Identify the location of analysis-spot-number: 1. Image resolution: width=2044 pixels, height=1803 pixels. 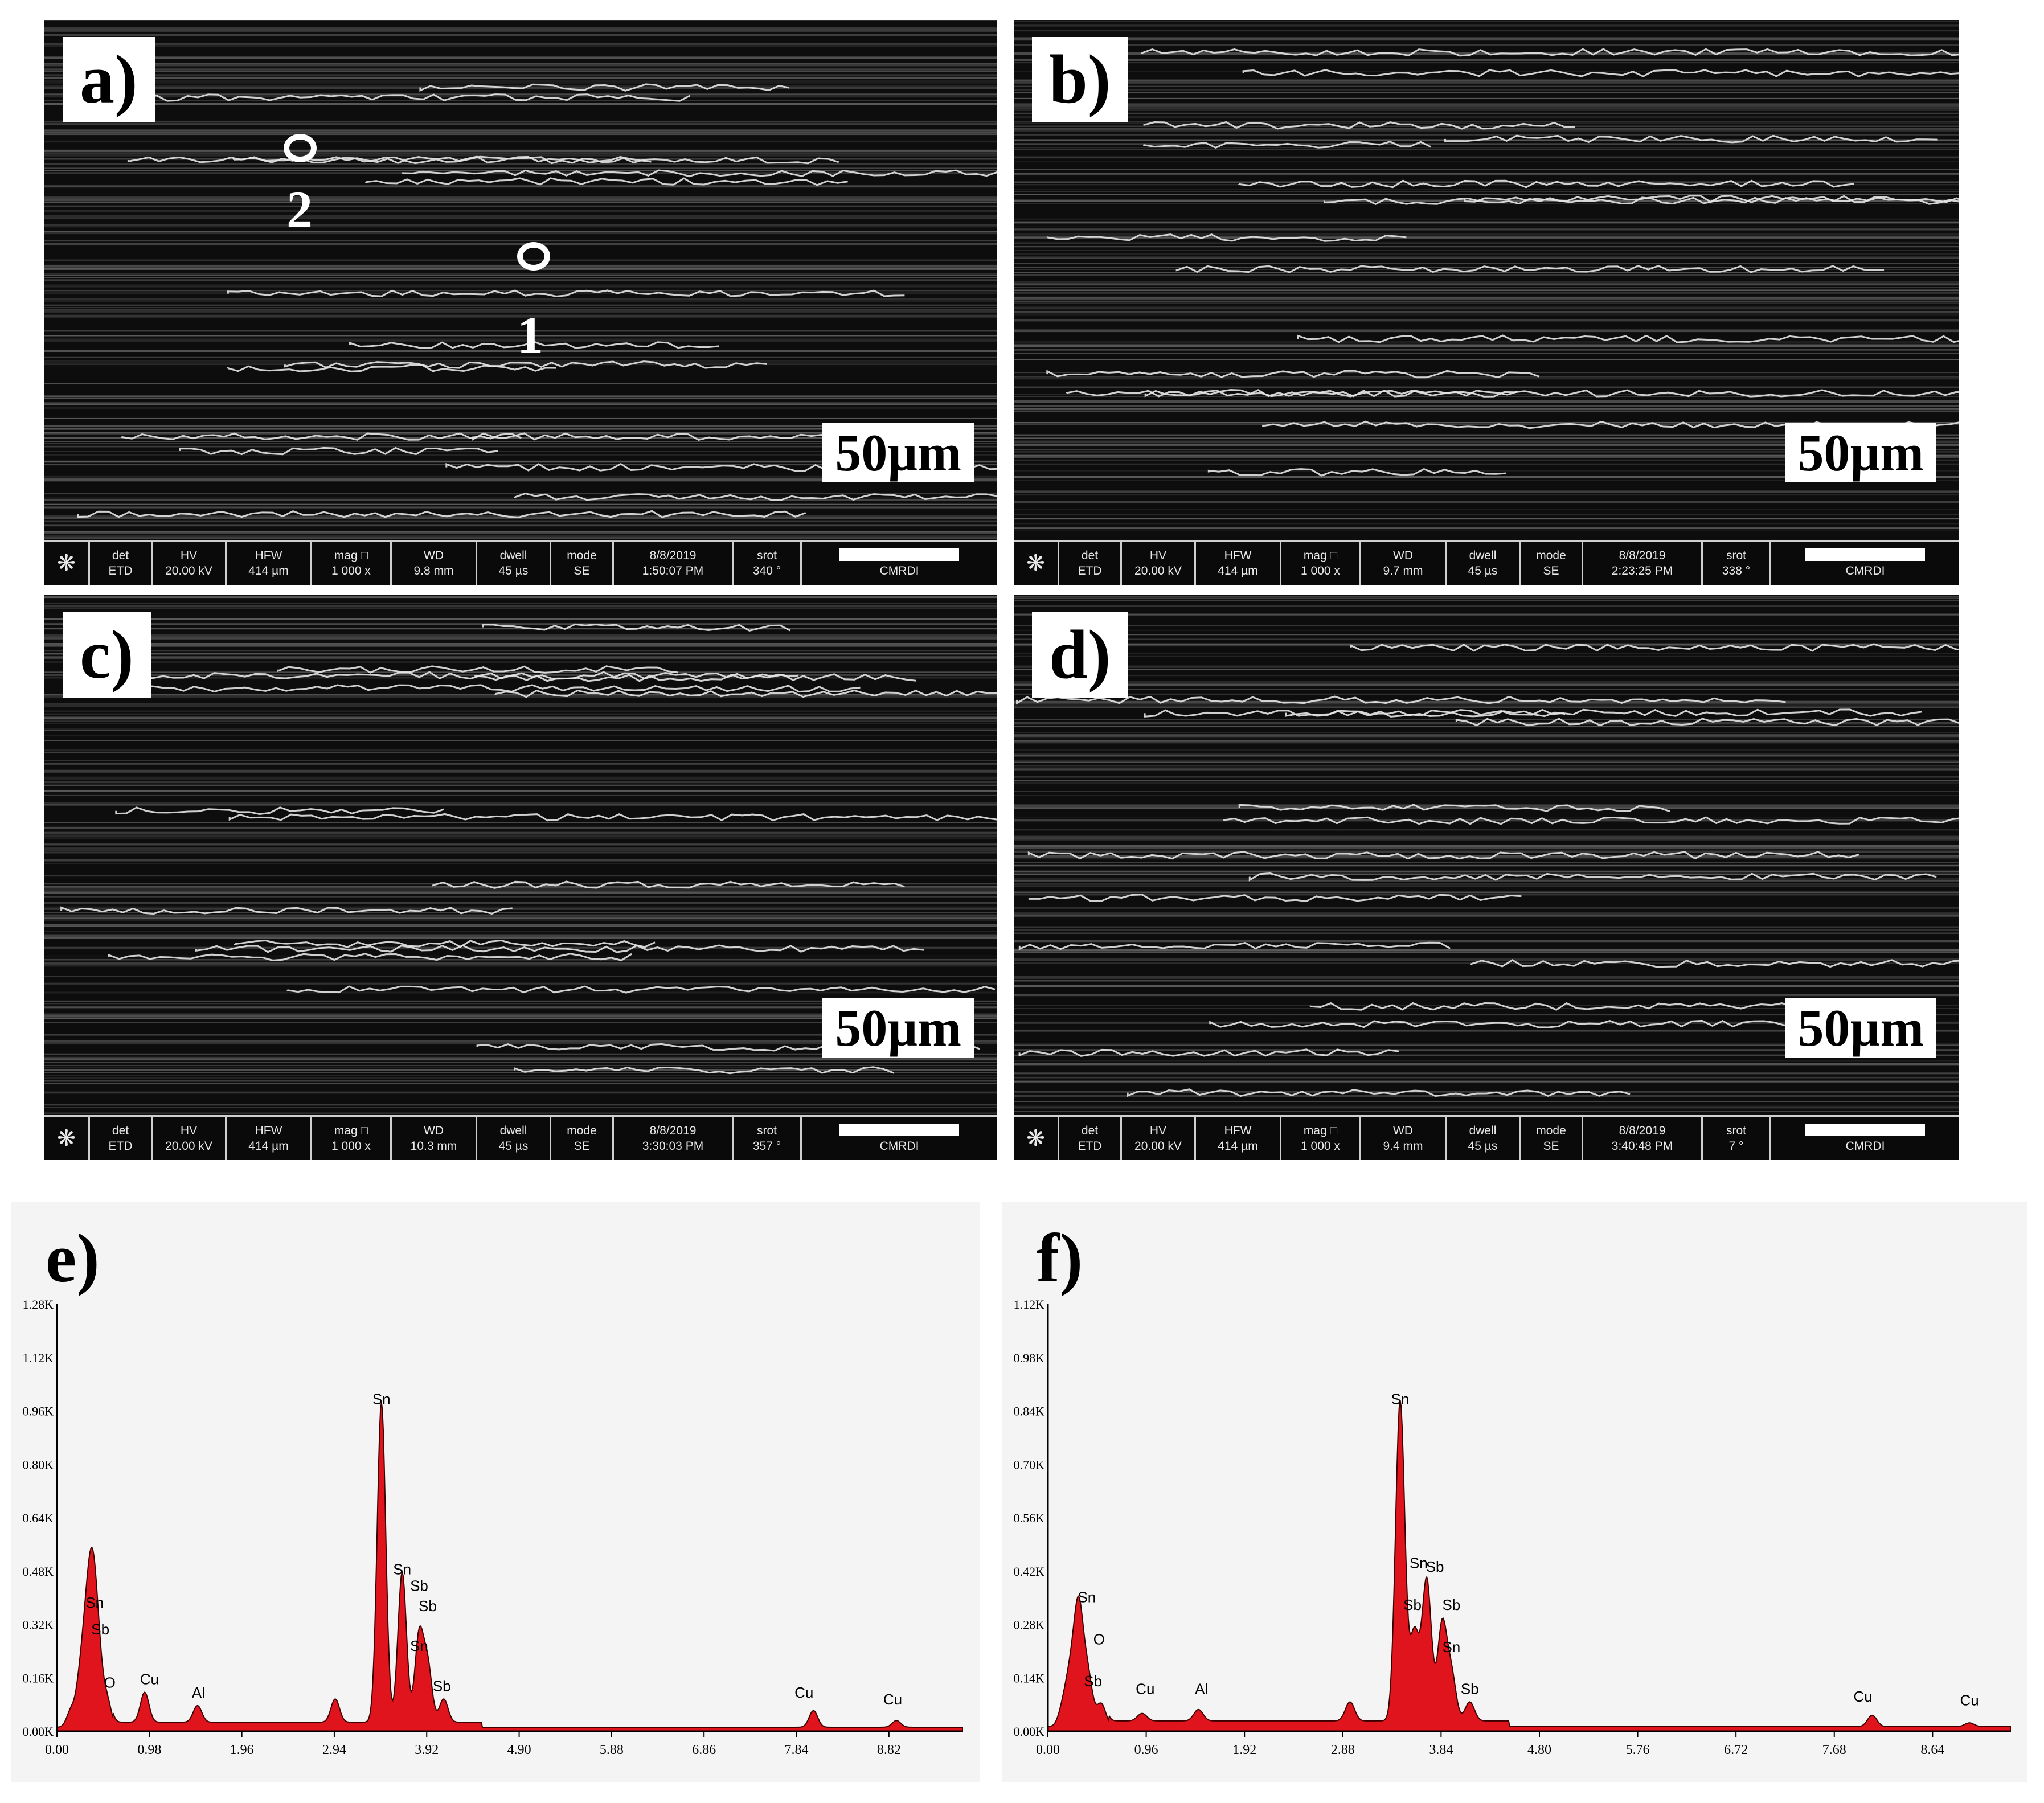
(530, 335).